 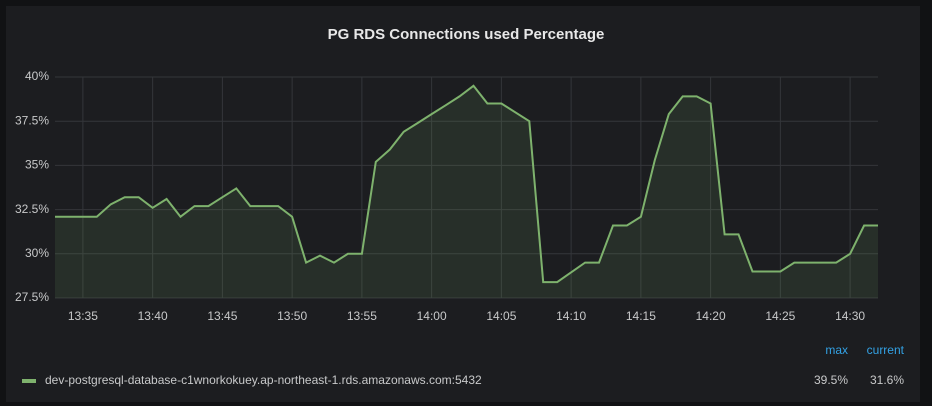 I want to click on chart-title: PG RDS Connections used Percentage, so click(x=466, y=34).